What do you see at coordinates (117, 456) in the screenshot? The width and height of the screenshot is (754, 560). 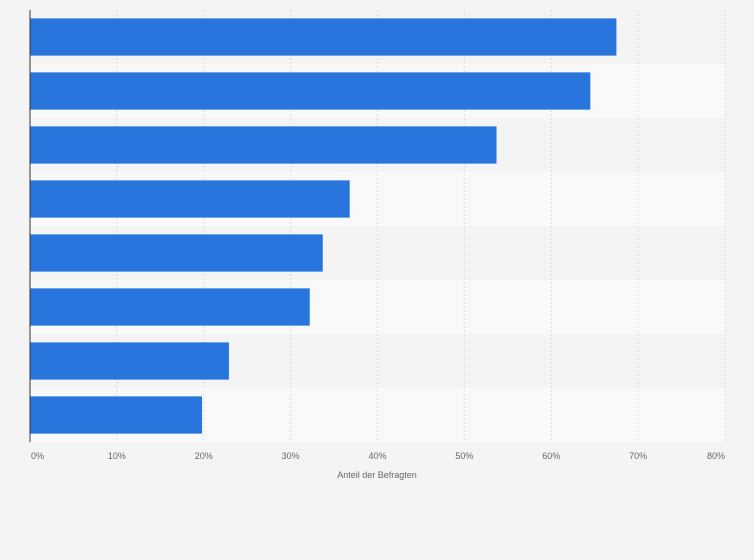 I see `x-tick-label: 10%` at bounding box center [117, 456].